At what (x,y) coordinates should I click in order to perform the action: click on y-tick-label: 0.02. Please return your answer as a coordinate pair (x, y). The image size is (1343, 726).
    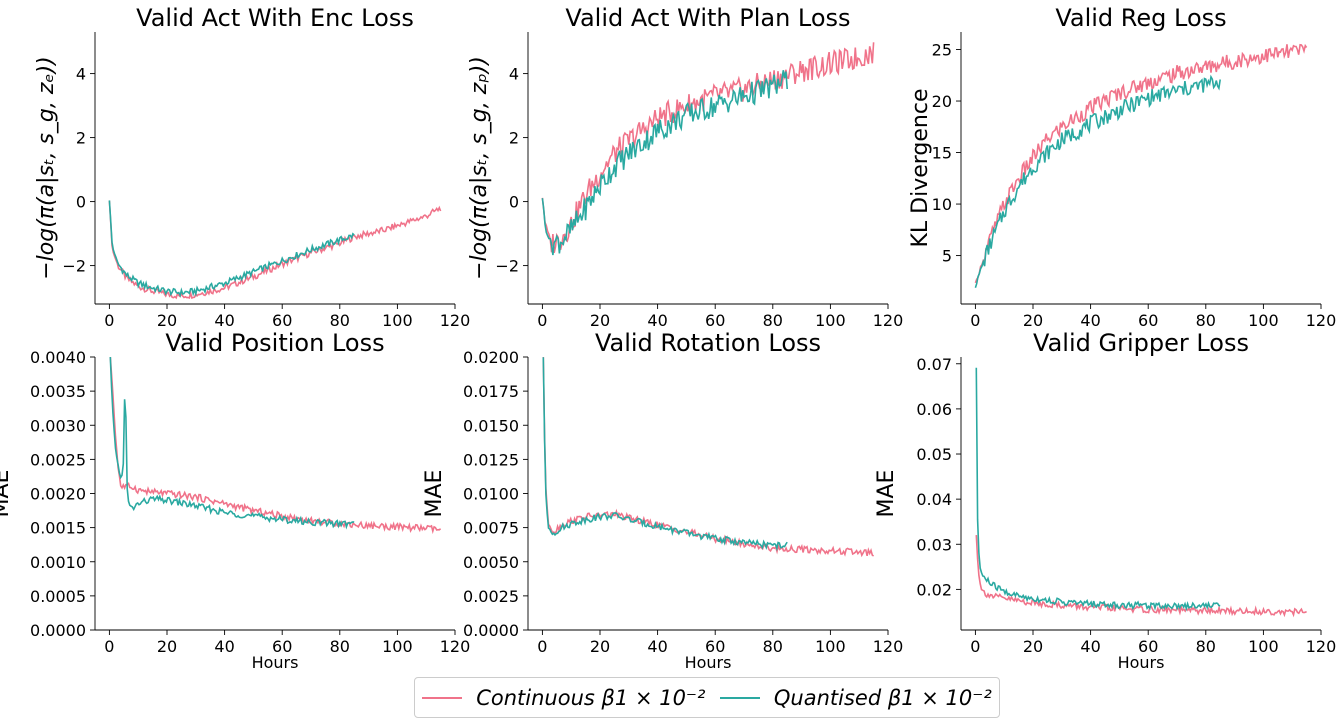
    Looking at the image, I should click on (934, 589).